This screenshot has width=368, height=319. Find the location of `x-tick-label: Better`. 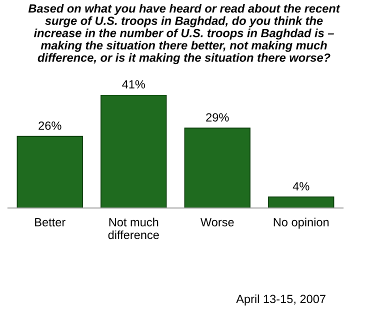

x-tick-label: Better is located at coordinates (50, 222).